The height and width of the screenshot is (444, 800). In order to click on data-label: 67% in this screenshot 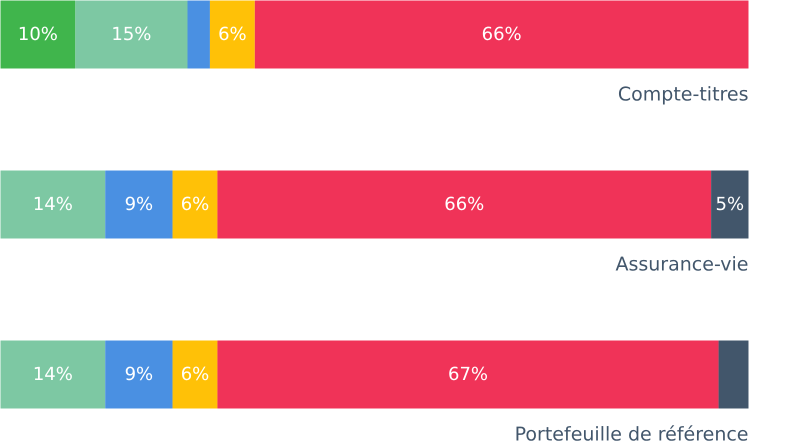, I will do `click(468, 374)`.